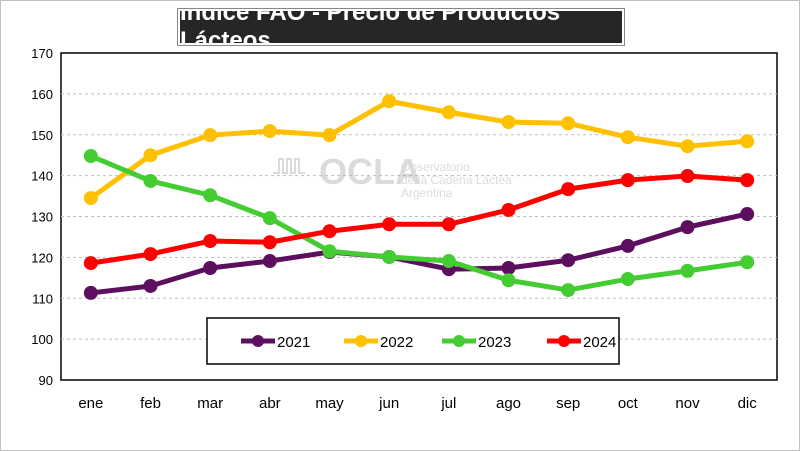 The height and width of the screenshot is (451, 800). I want to click on chart-title: Indice FAO - Precio de Productos Lácteos, so click(401, 27).